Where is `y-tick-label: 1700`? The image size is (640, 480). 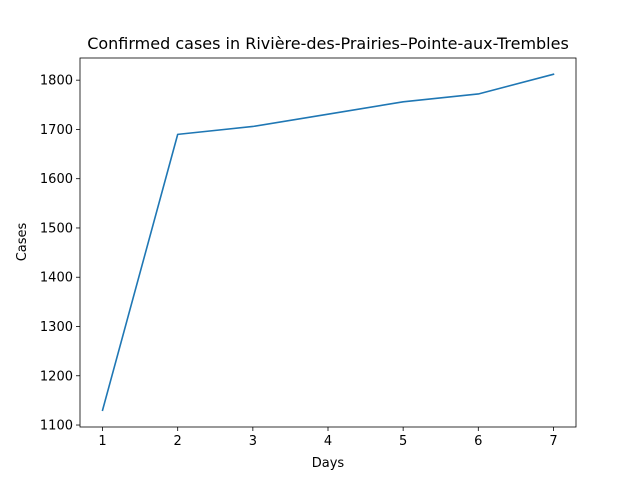 y-tick-label: 1700 is located at coordinates (56, 130).